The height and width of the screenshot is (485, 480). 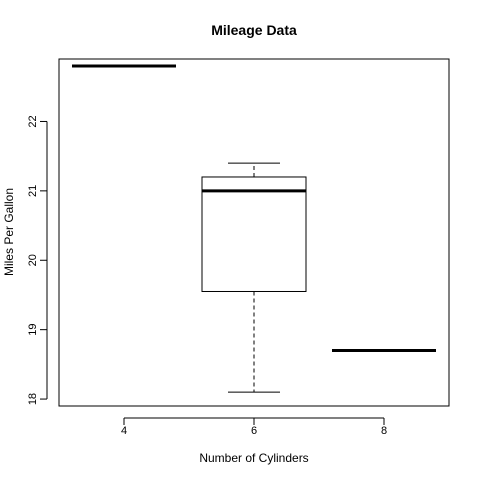 I want to click on x-tick-label: 4, so click(x=124, y=431).